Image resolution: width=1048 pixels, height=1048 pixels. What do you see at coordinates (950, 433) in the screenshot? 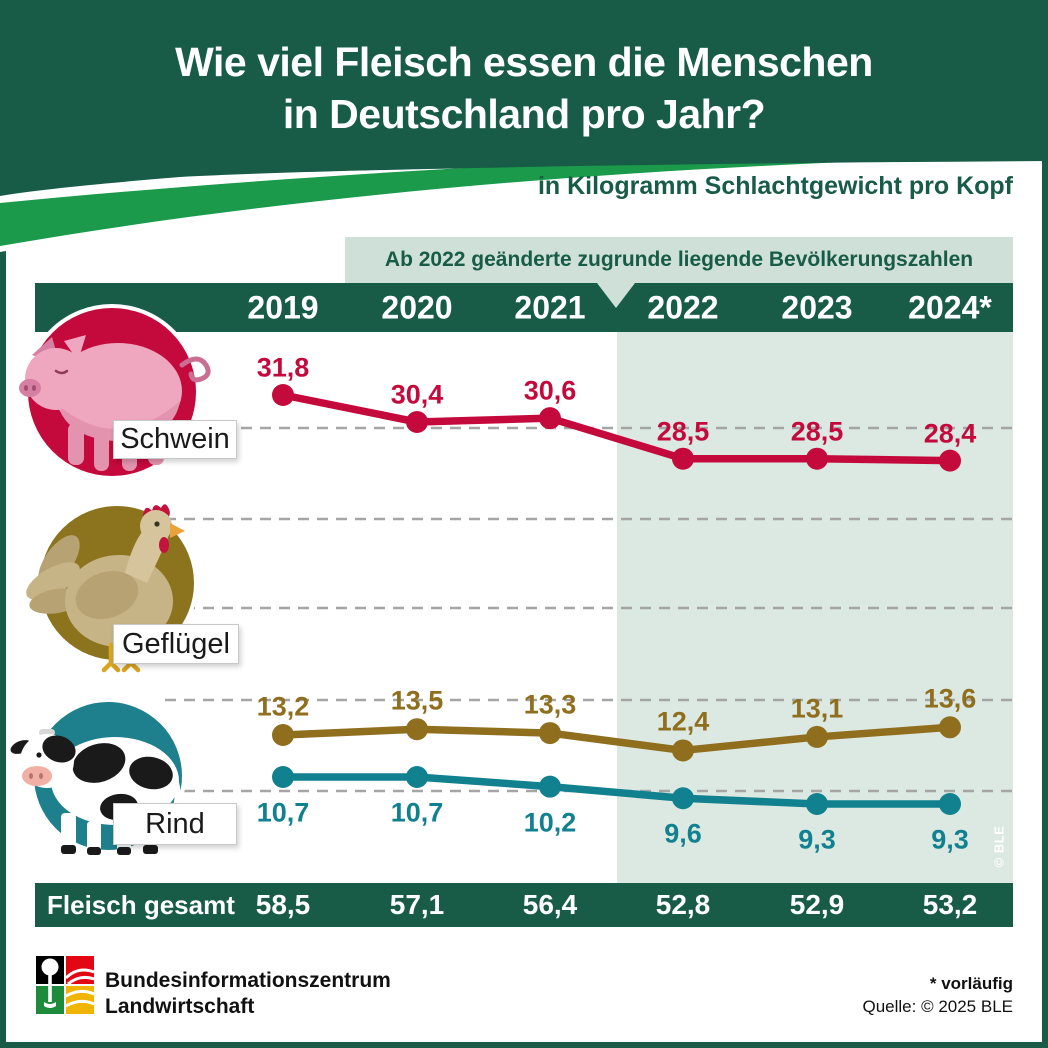
I see `value-label-schwein-2024*: 28,4` at bounding box center [950, 433].